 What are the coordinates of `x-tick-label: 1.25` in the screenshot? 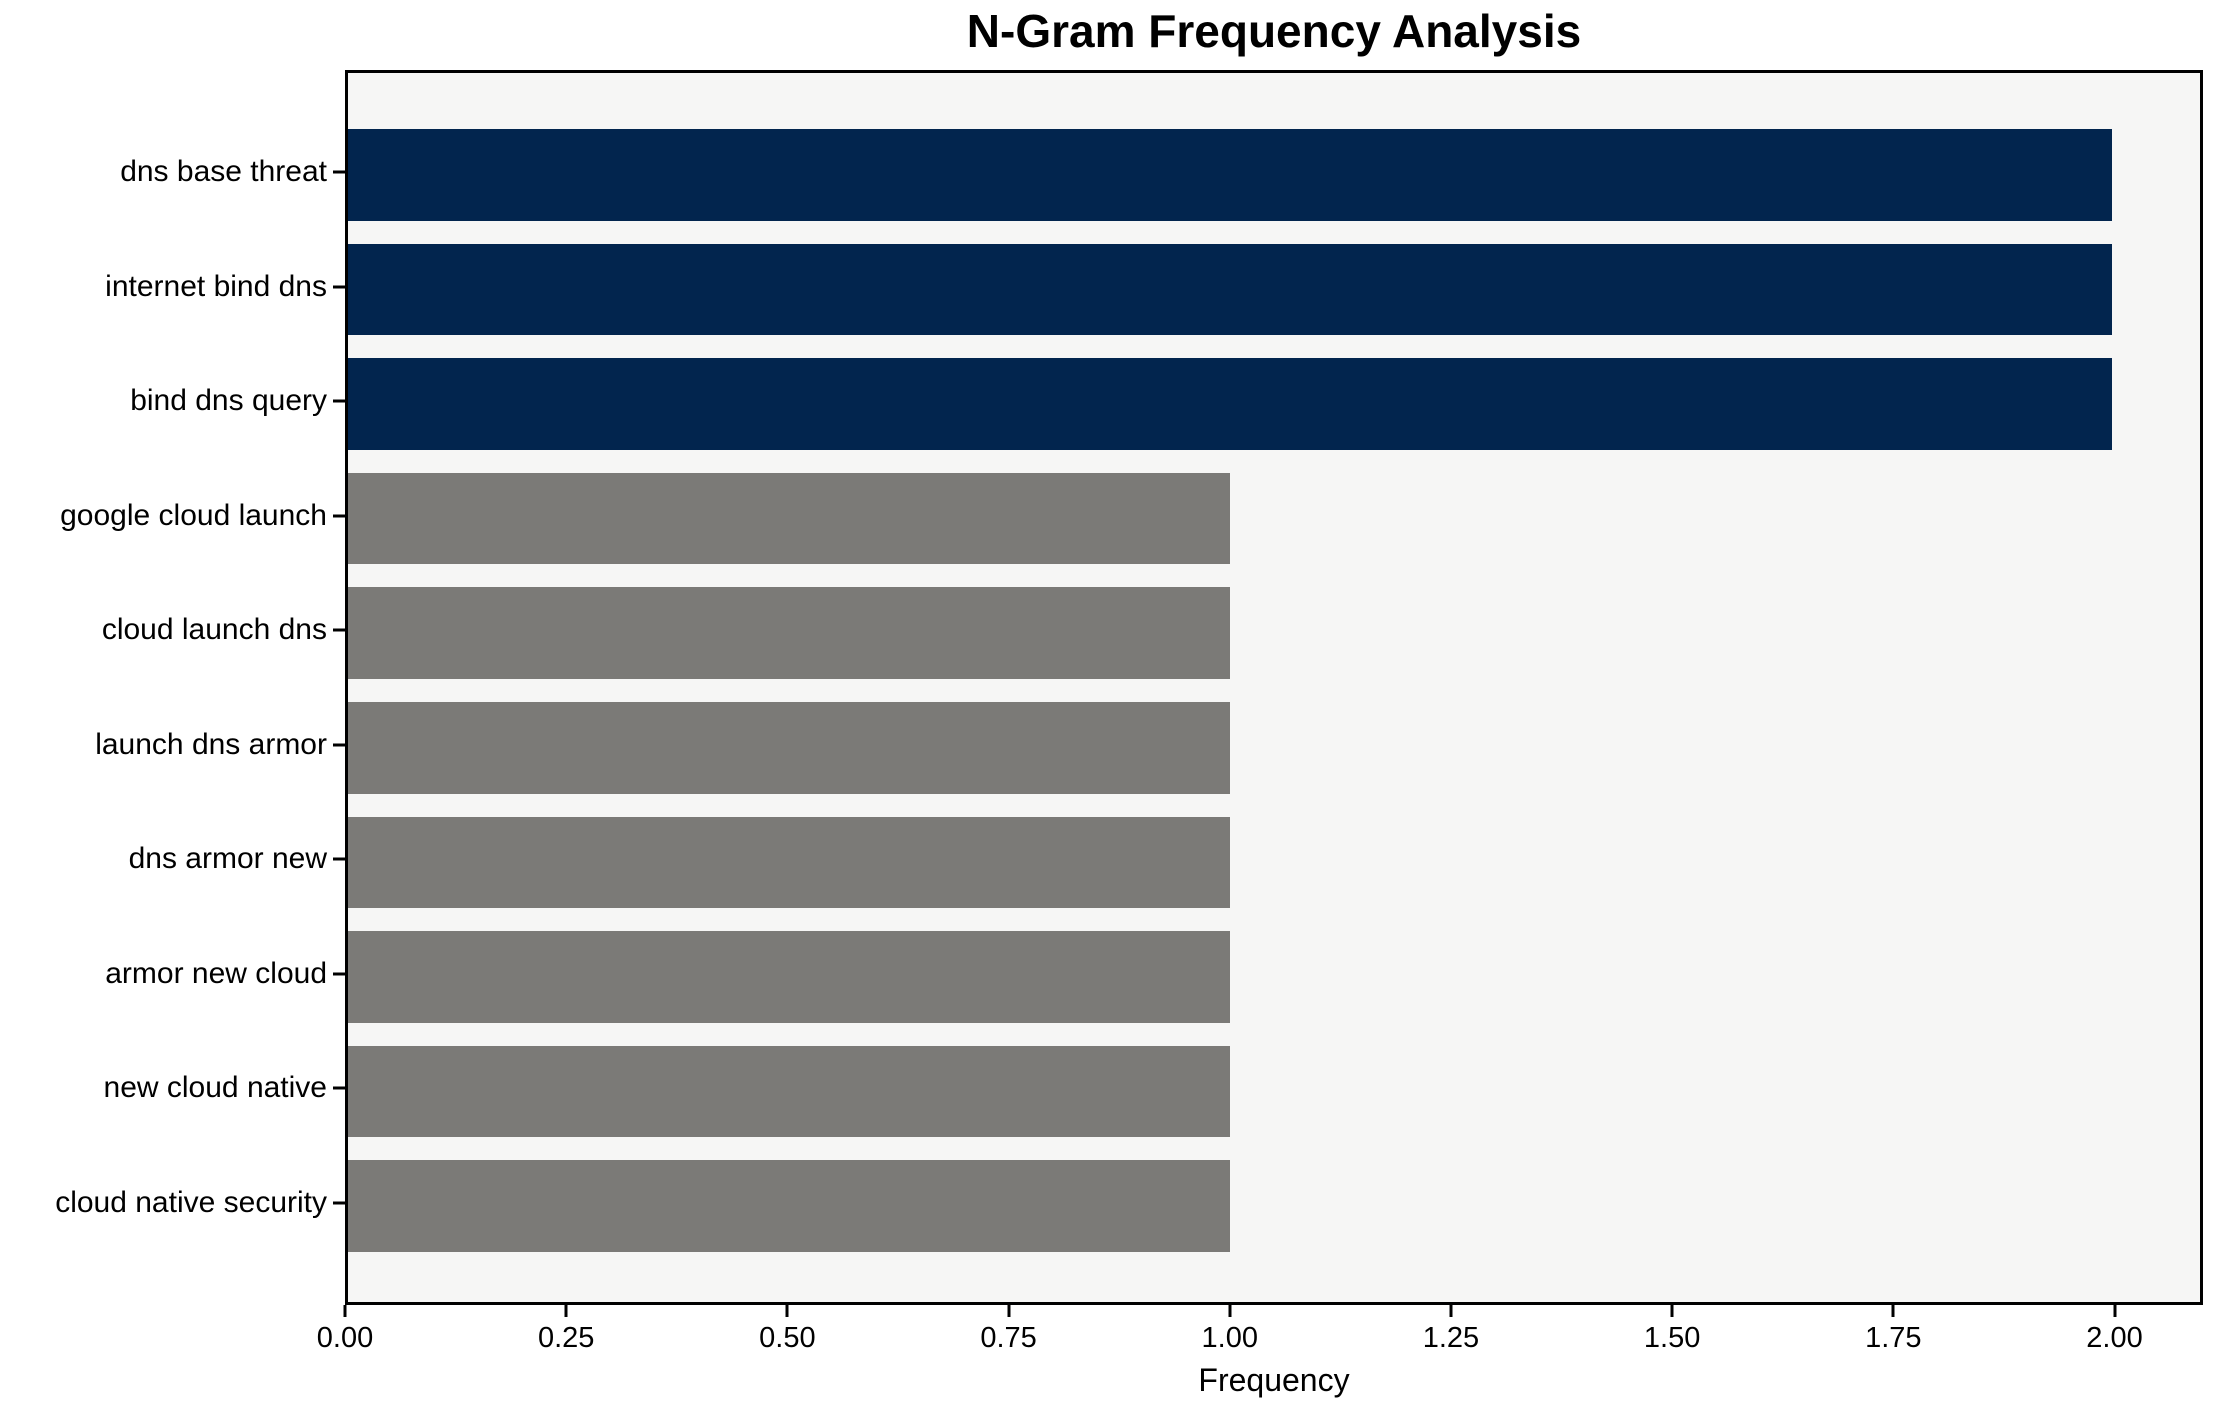 It's located at (1451, 1338).